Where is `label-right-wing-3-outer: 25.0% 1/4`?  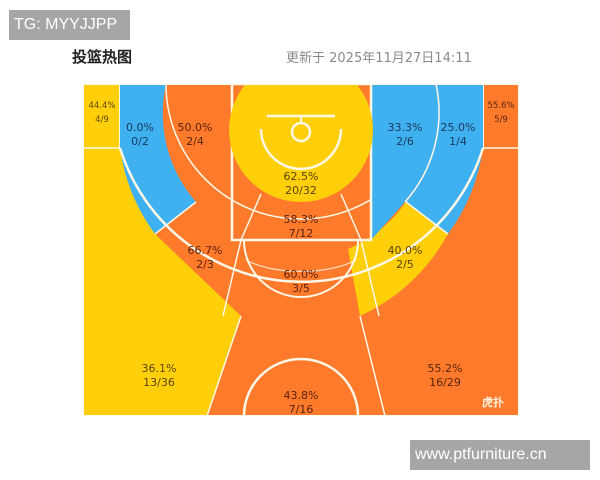
label-right-wing-3-outer: 25.0% 1/4 is located at coordinates (458, 134).